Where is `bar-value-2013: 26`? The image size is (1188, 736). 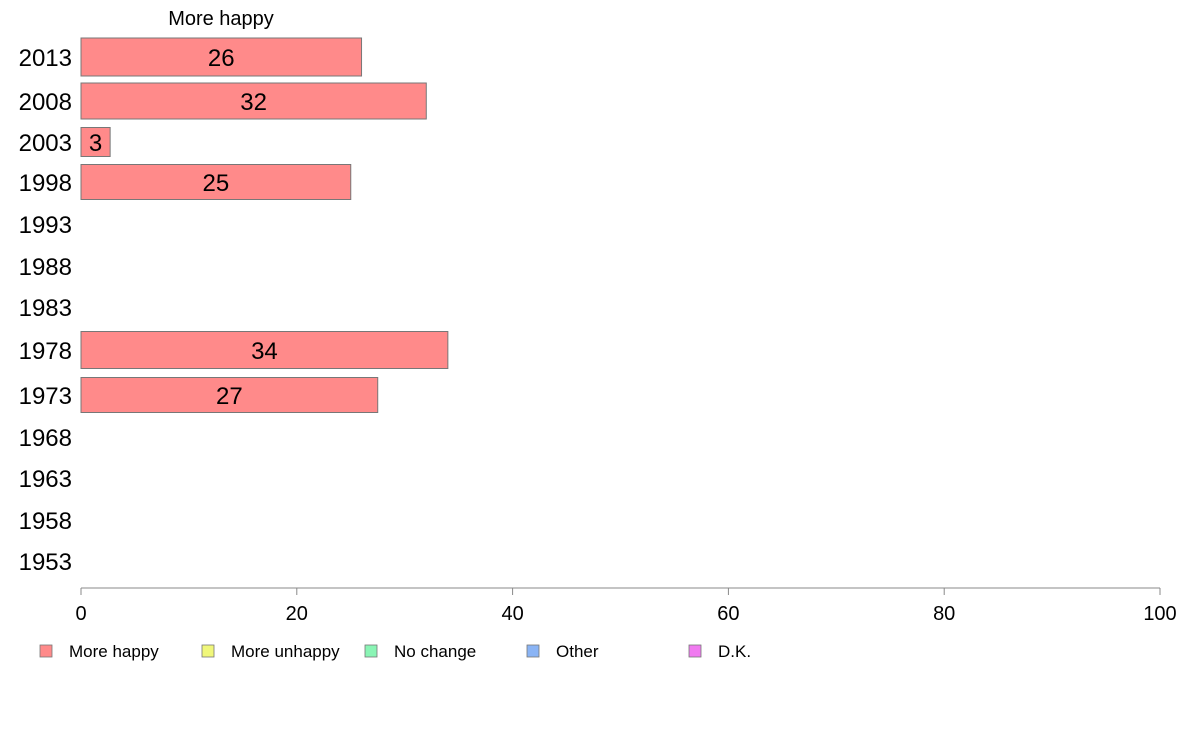 bar-value-2013: 26 is located at coordinates (221, 58).